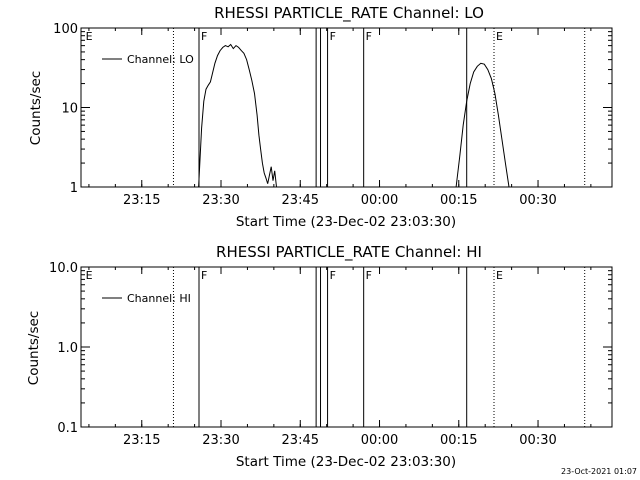 This screenshot has height=480, width=640. What do you see at coordinates (36, 108) in the screenshot?
I see `y-axis-label-lo: Counts/sec` at bounding box center [36, 108].